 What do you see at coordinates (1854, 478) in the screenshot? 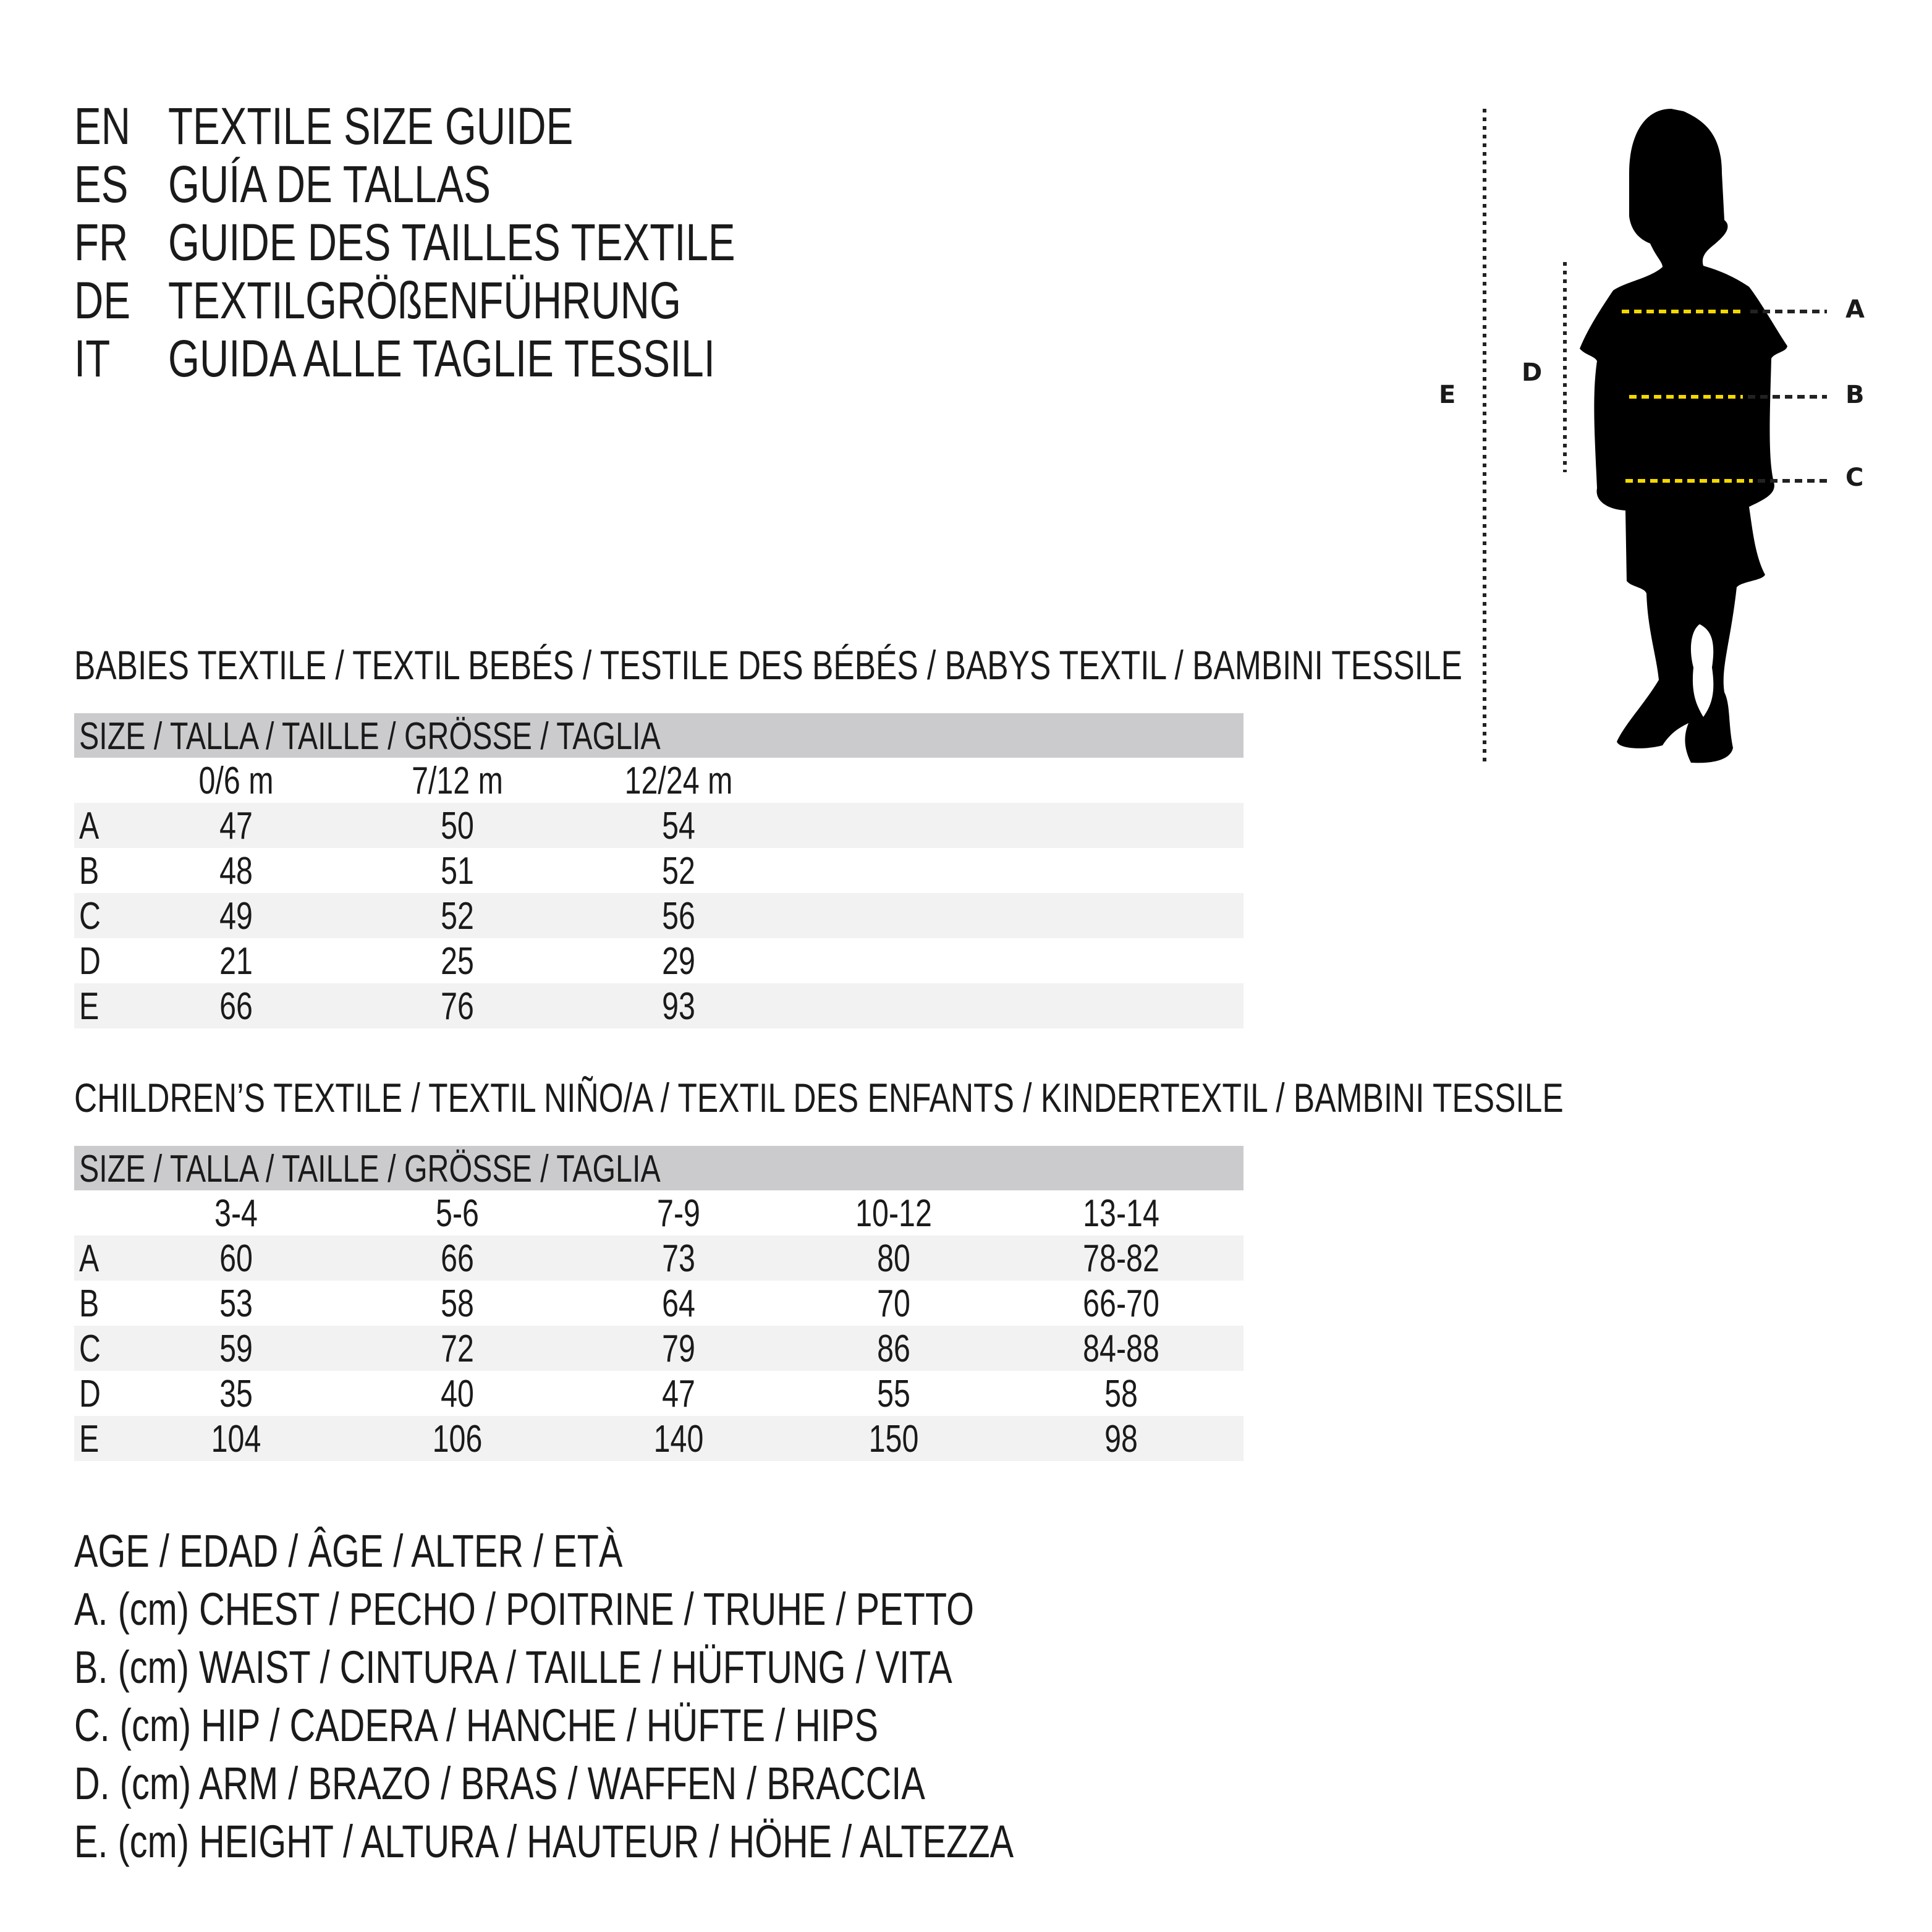
I see `label-c: C` at bounding box center [1854, 478].